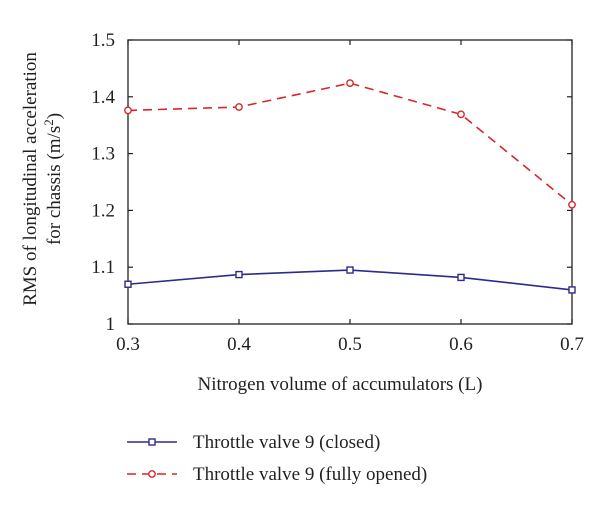  I want to click on x-tick-label: 0.3, so click(128, 344).